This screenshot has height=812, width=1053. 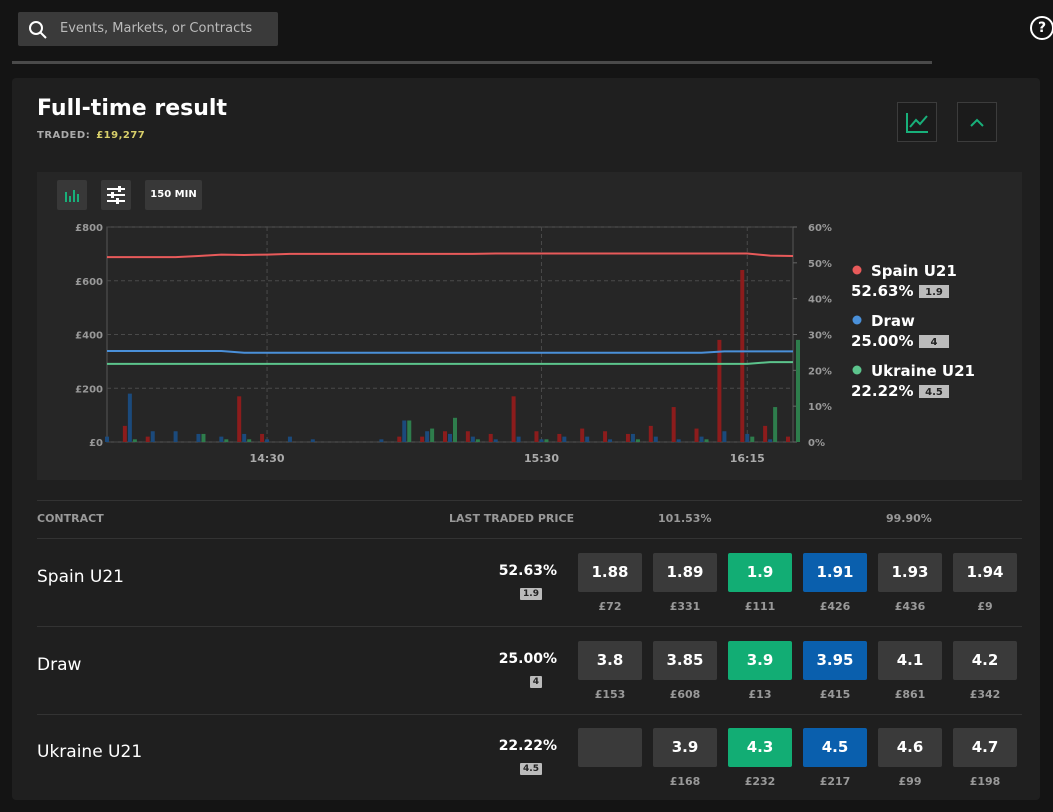 What do you see at coordinates (985, 660) in the screenshot?
I see `price-cell: 4.2` at bounding box center [985, 660].